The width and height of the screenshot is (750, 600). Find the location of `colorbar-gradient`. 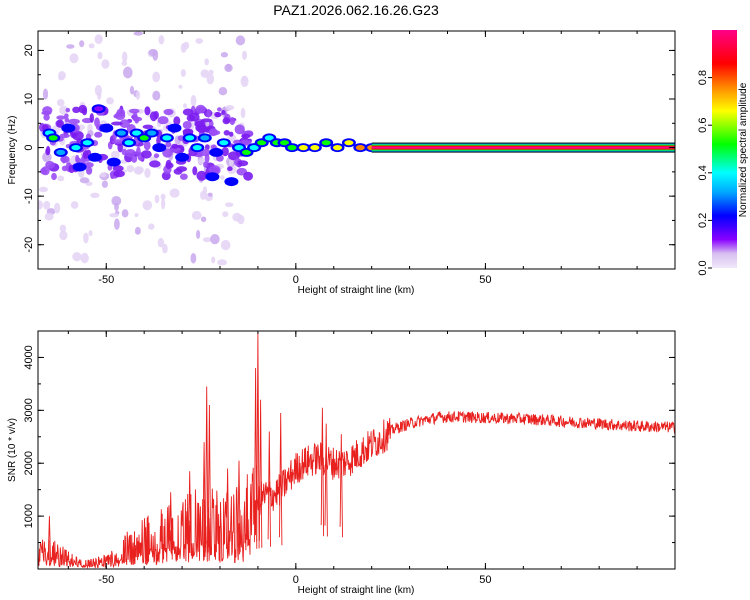

colorbar-gradient is located at coordinates (724, 149).